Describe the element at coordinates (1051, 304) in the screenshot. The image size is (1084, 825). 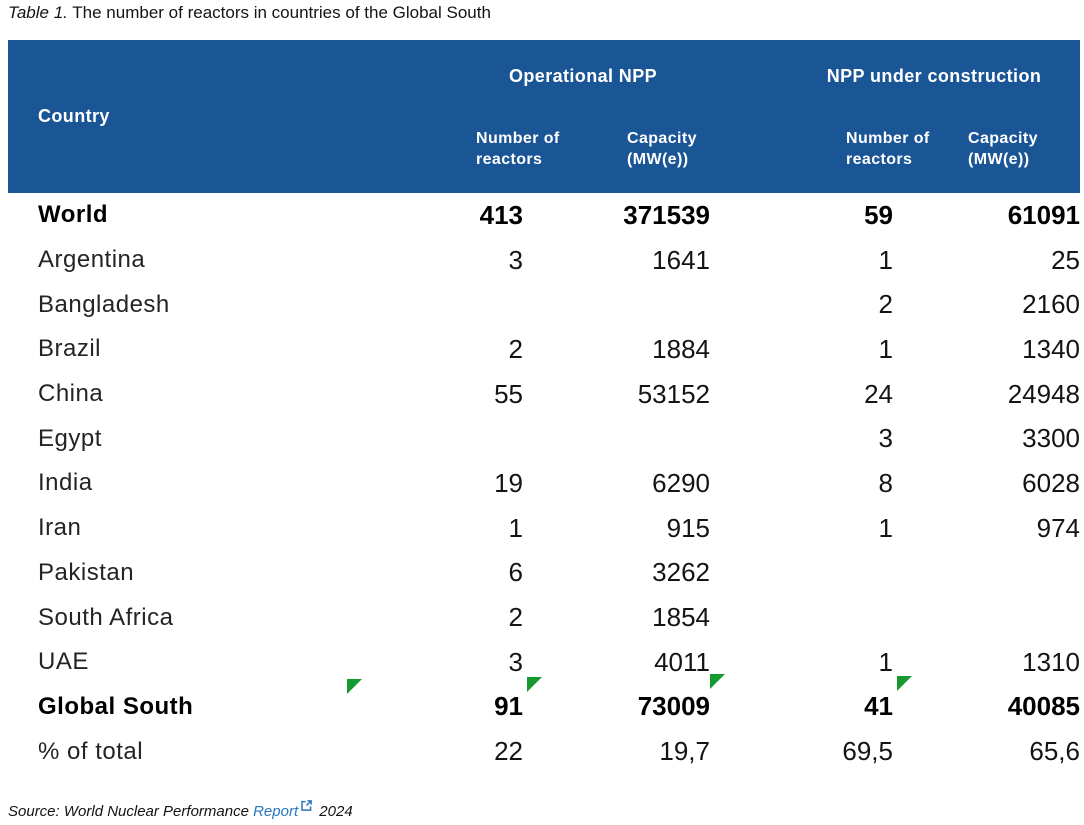
I see `construction-capacity-cell: 2160` at that location.